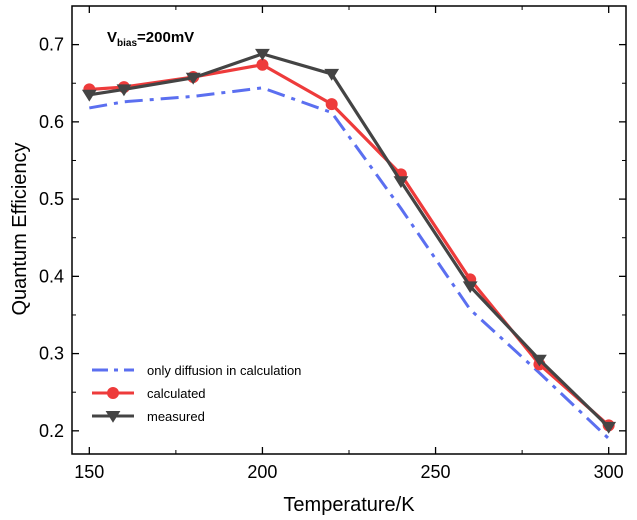 This screenshot has height=520, width=637. I want to click on y-tick-label: 0.4, so click(51, 276).